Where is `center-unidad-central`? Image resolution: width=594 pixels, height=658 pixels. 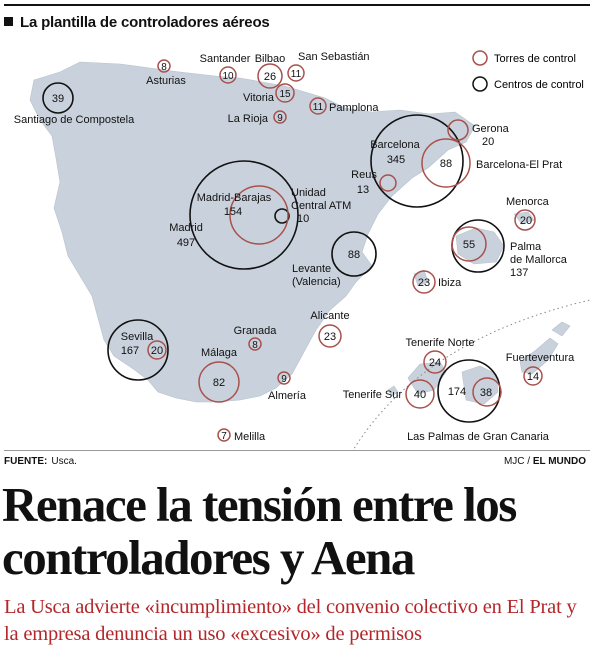 center-unidad-central is located at coordinates (282, 216).